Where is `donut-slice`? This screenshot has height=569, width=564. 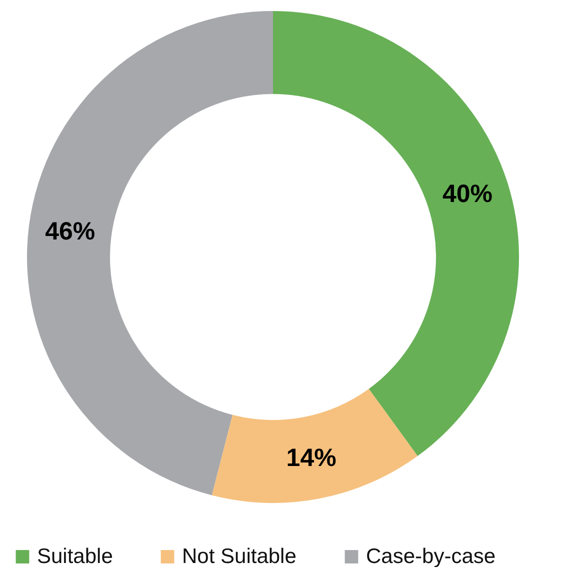
donut-slice is located at coordinates (315, 445).